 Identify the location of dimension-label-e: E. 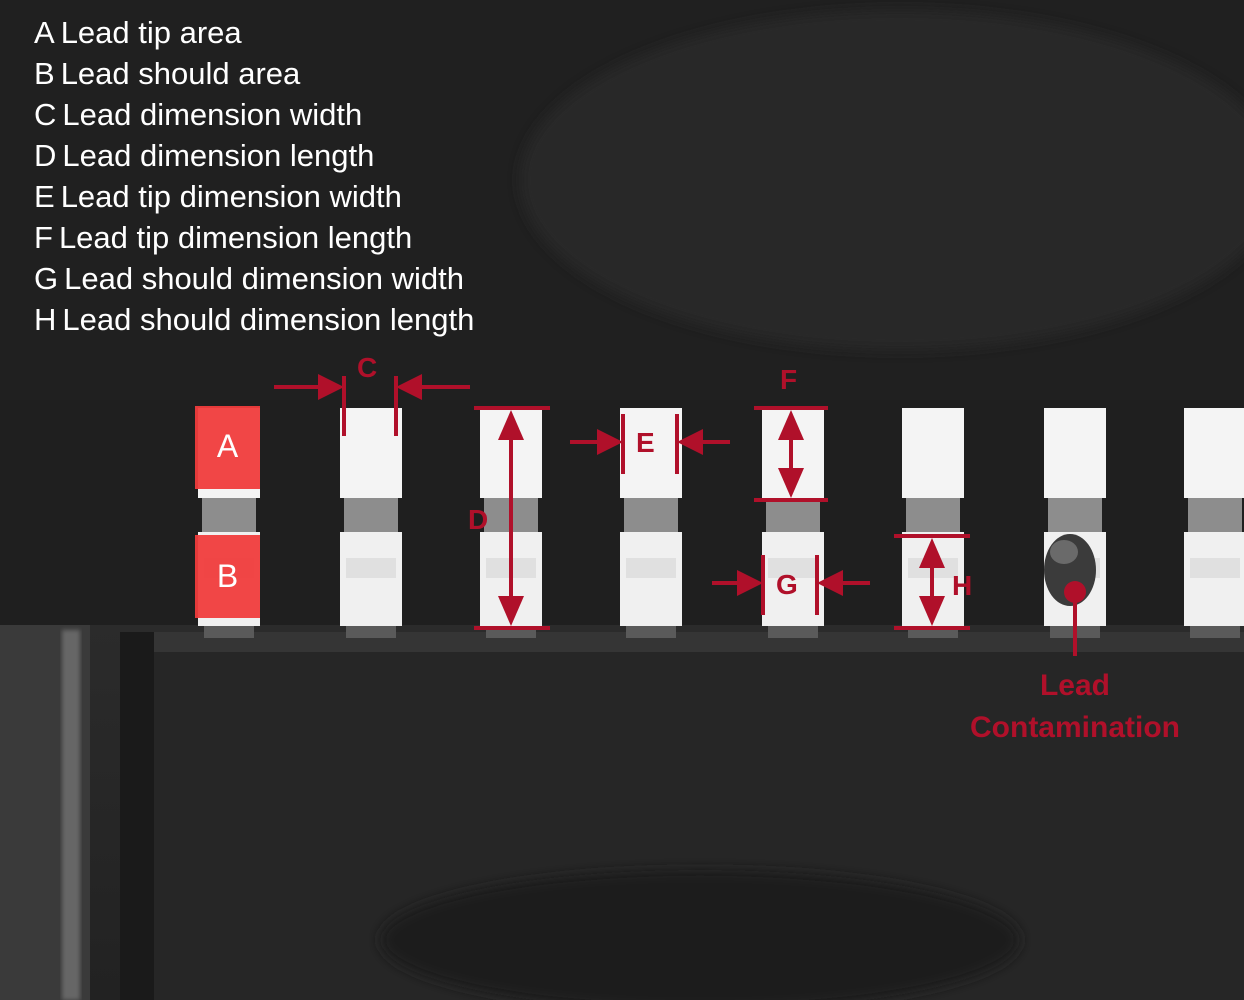
(645, 442).